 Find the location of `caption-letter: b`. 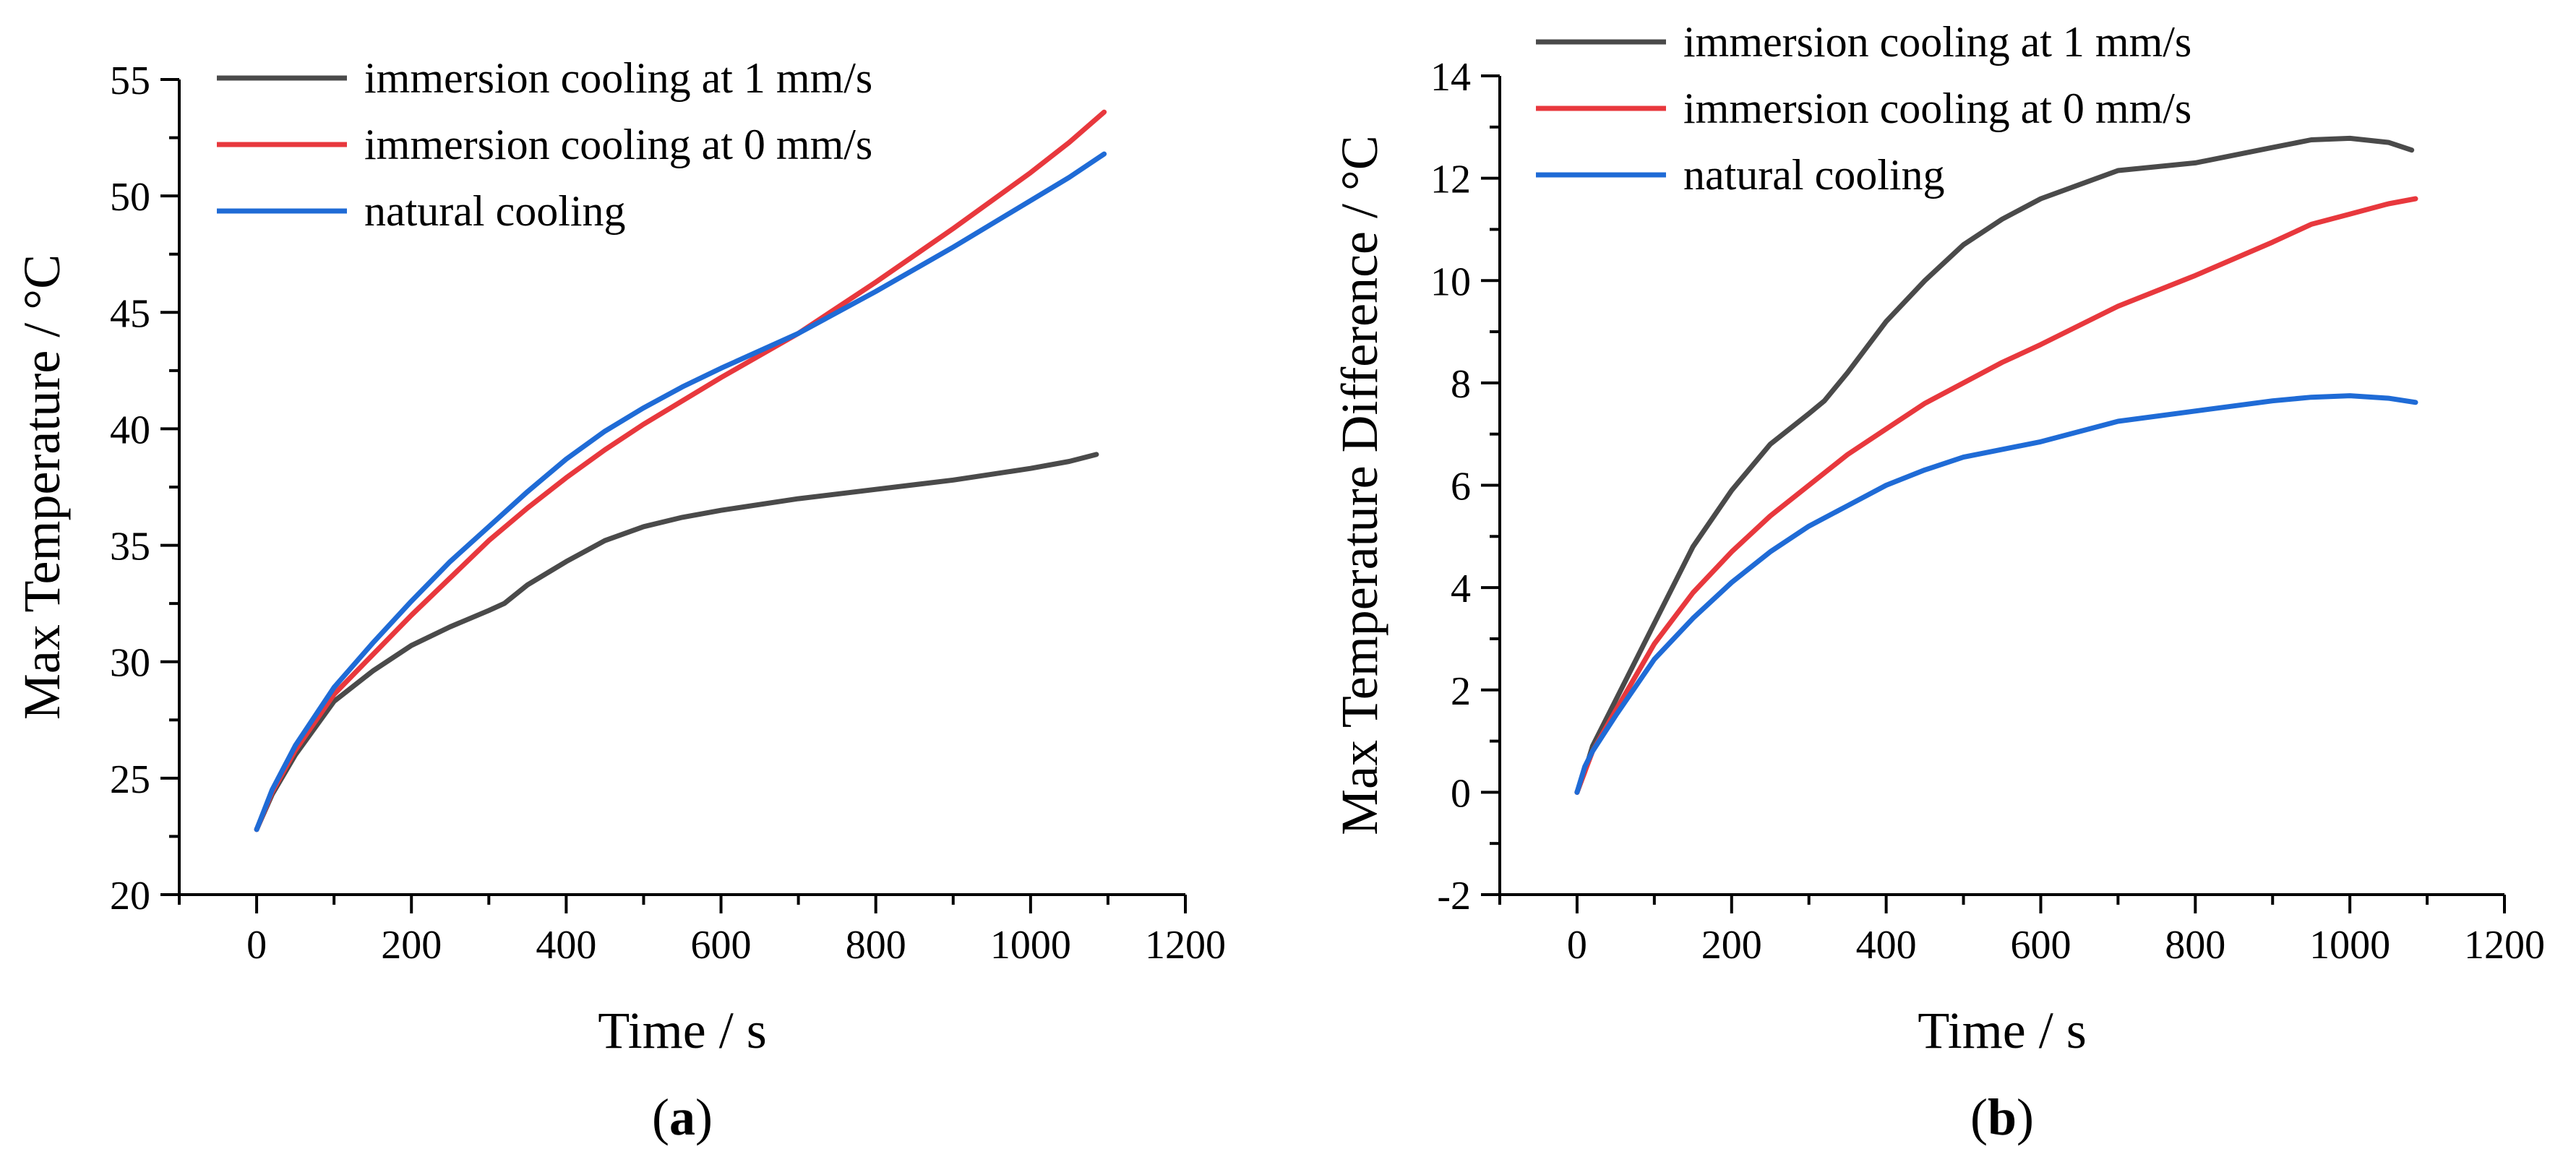

caption-letter: b is located at coordinates (2003, 1117).